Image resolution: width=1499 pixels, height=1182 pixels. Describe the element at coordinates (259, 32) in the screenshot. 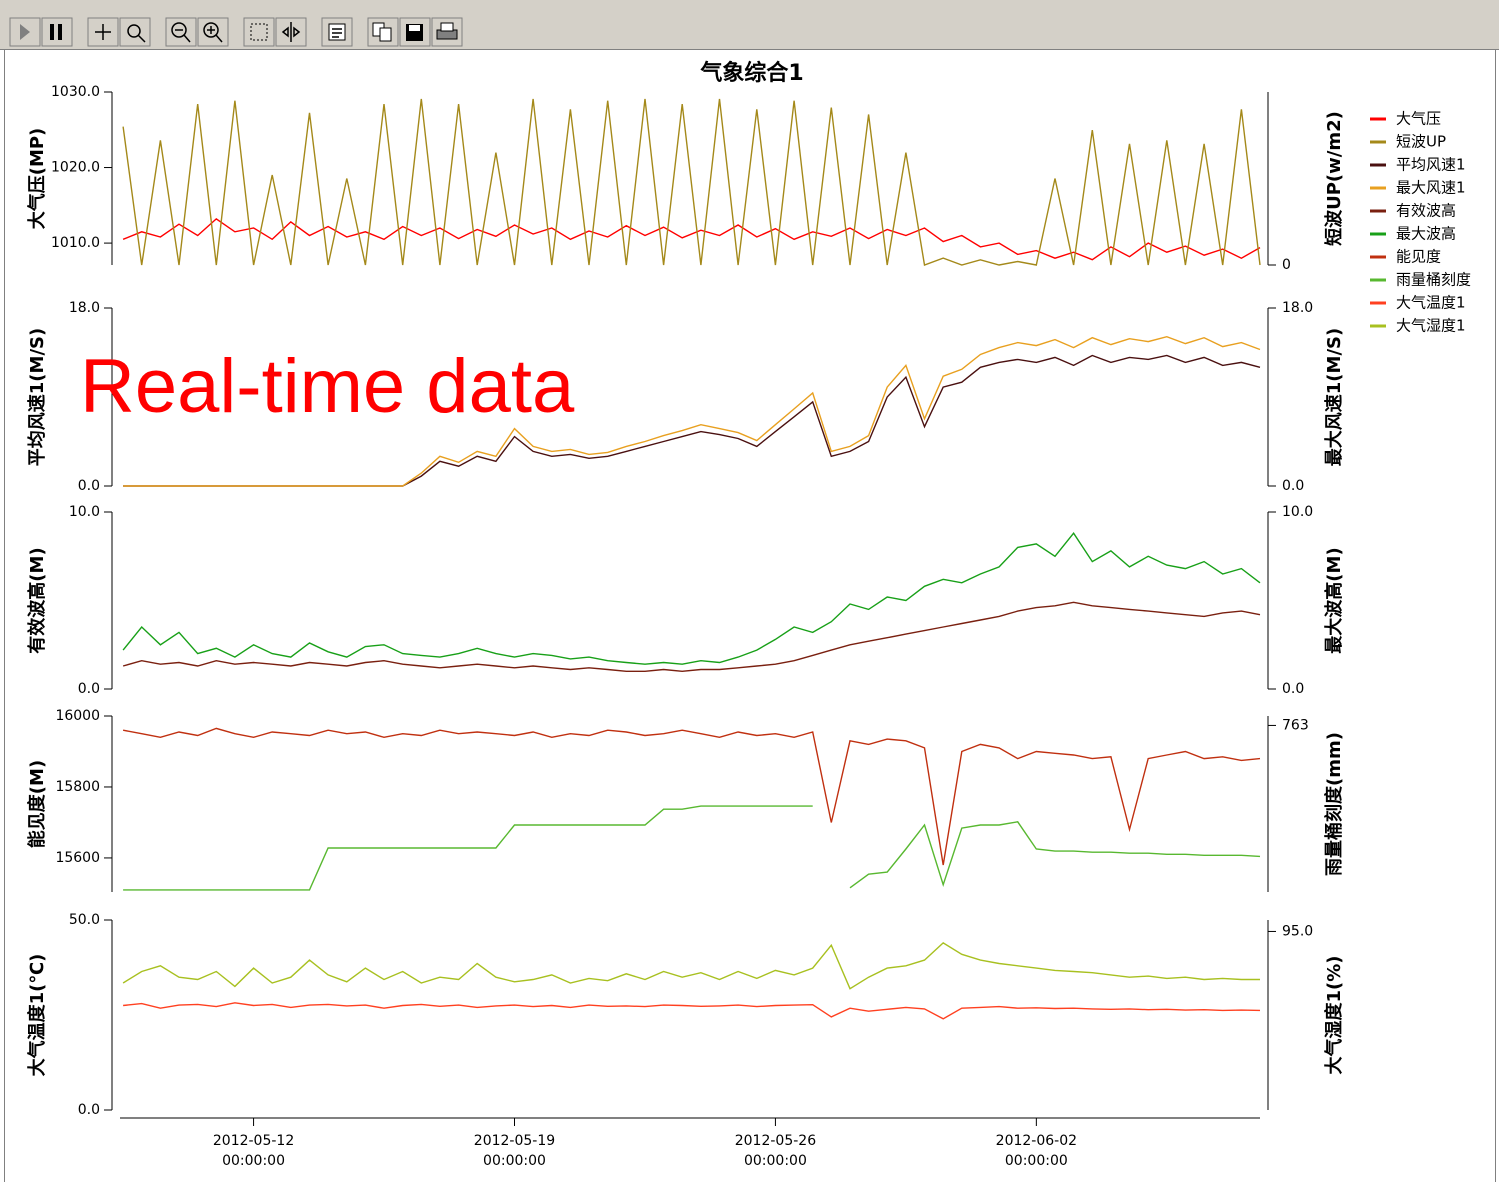

I see `select-button` at that location.